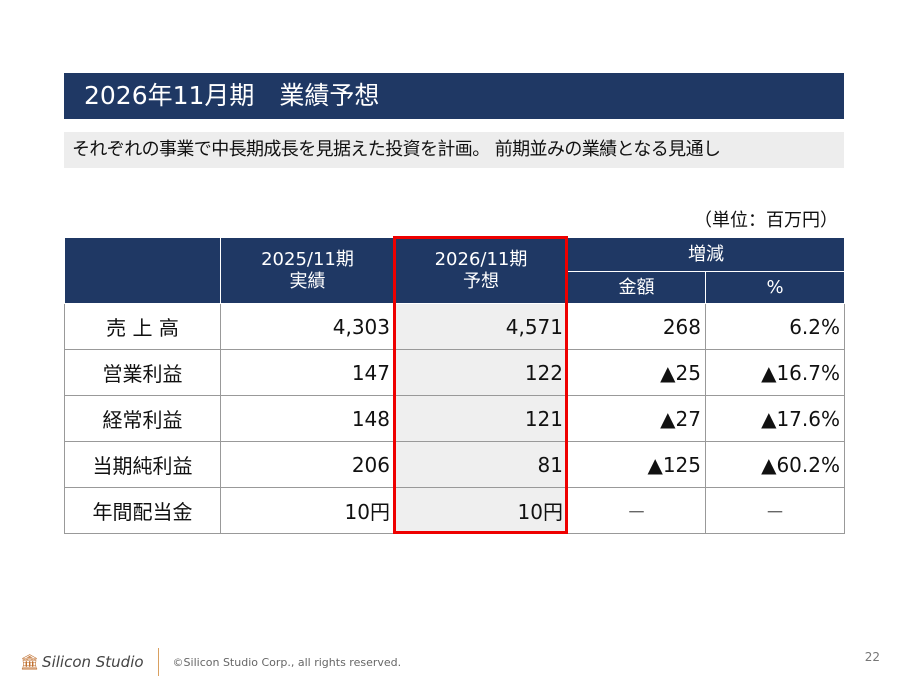 This screenshot has width=900, height=676. Describe the element at coordinates (775, 418) in the screenshot. I see `cell-percent: ▲17.6%` at that location.